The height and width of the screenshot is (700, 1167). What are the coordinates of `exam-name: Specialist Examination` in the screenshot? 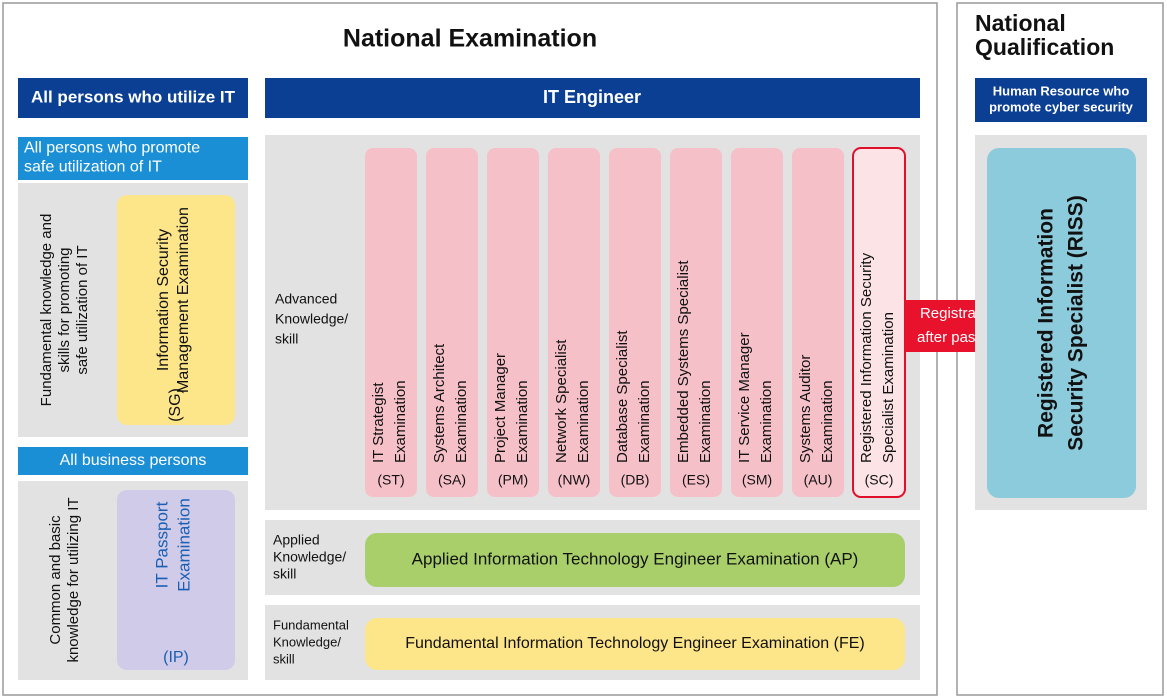 It's located at (888, 387).